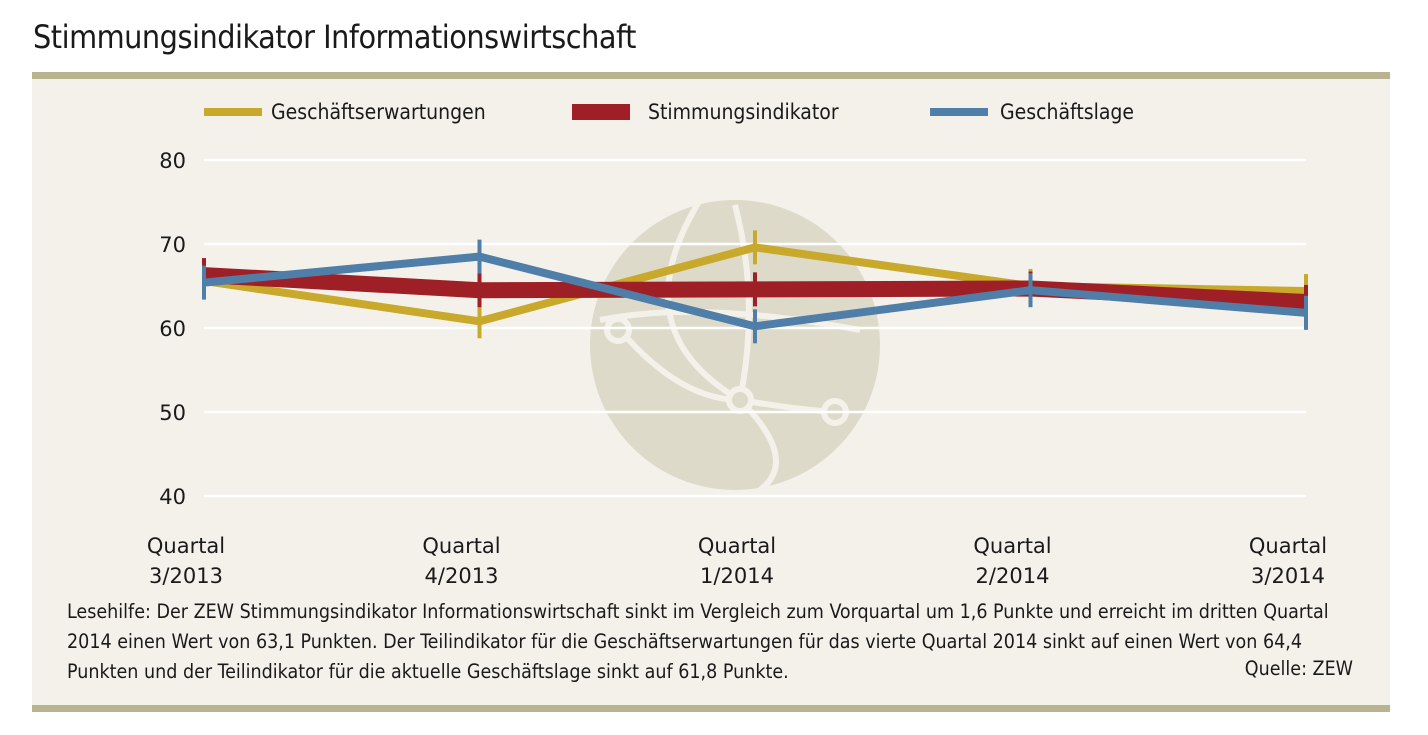  What do you see at coordinates (462, 576) in the screenshot?
I see `x-tick-label: 4/2013` at bounding box center [462, 576].